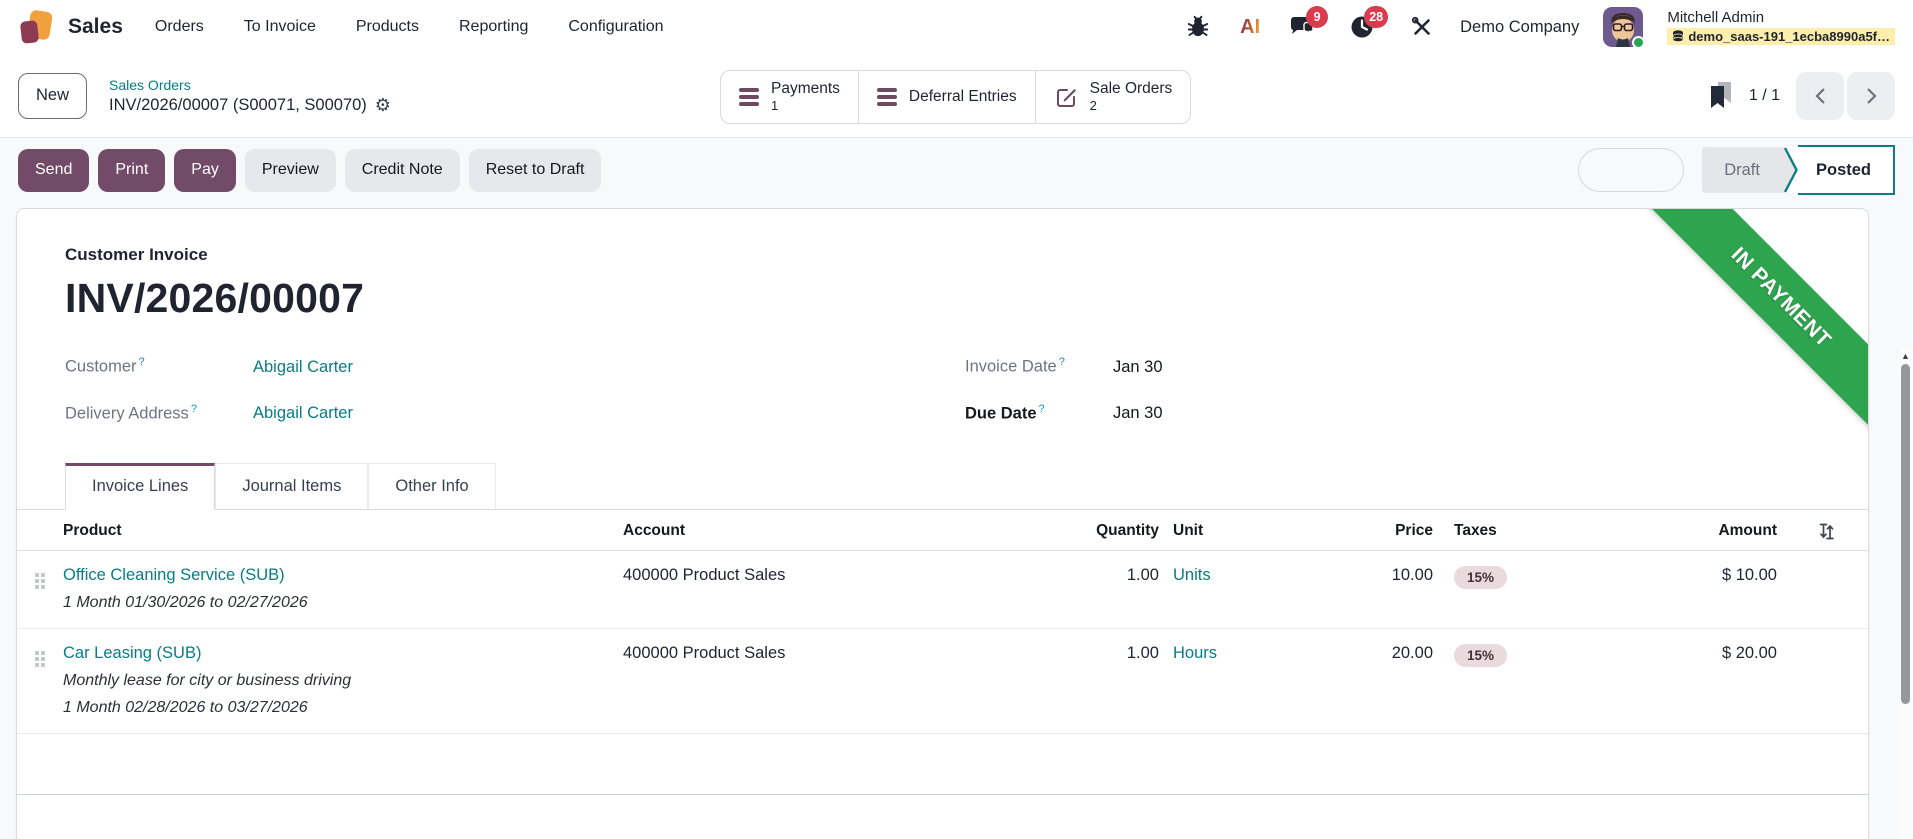 The width and height of the screenshot is (1913, 839). What do you see at coordinates (402, 170) in the screenshot?
I see `credit-note-button: Credit Note` at bounding box center [402, 170].